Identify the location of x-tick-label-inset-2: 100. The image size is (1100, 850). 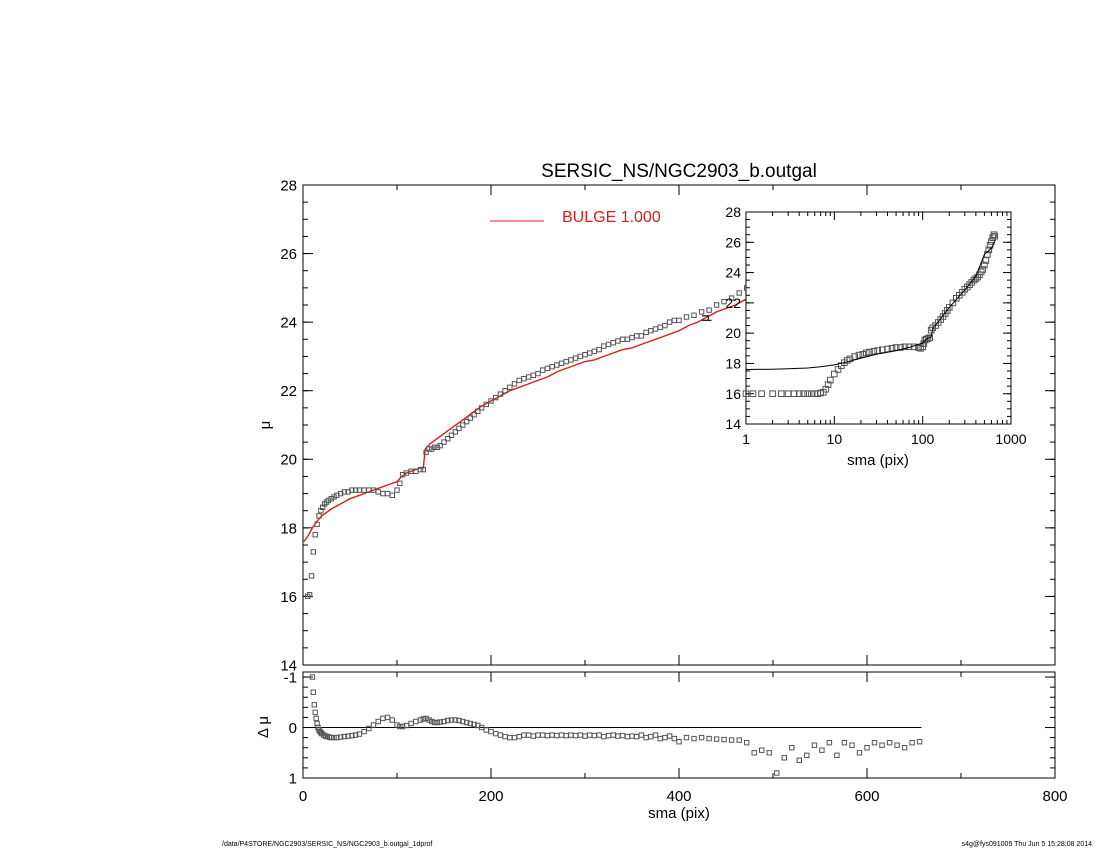
(923, 439).